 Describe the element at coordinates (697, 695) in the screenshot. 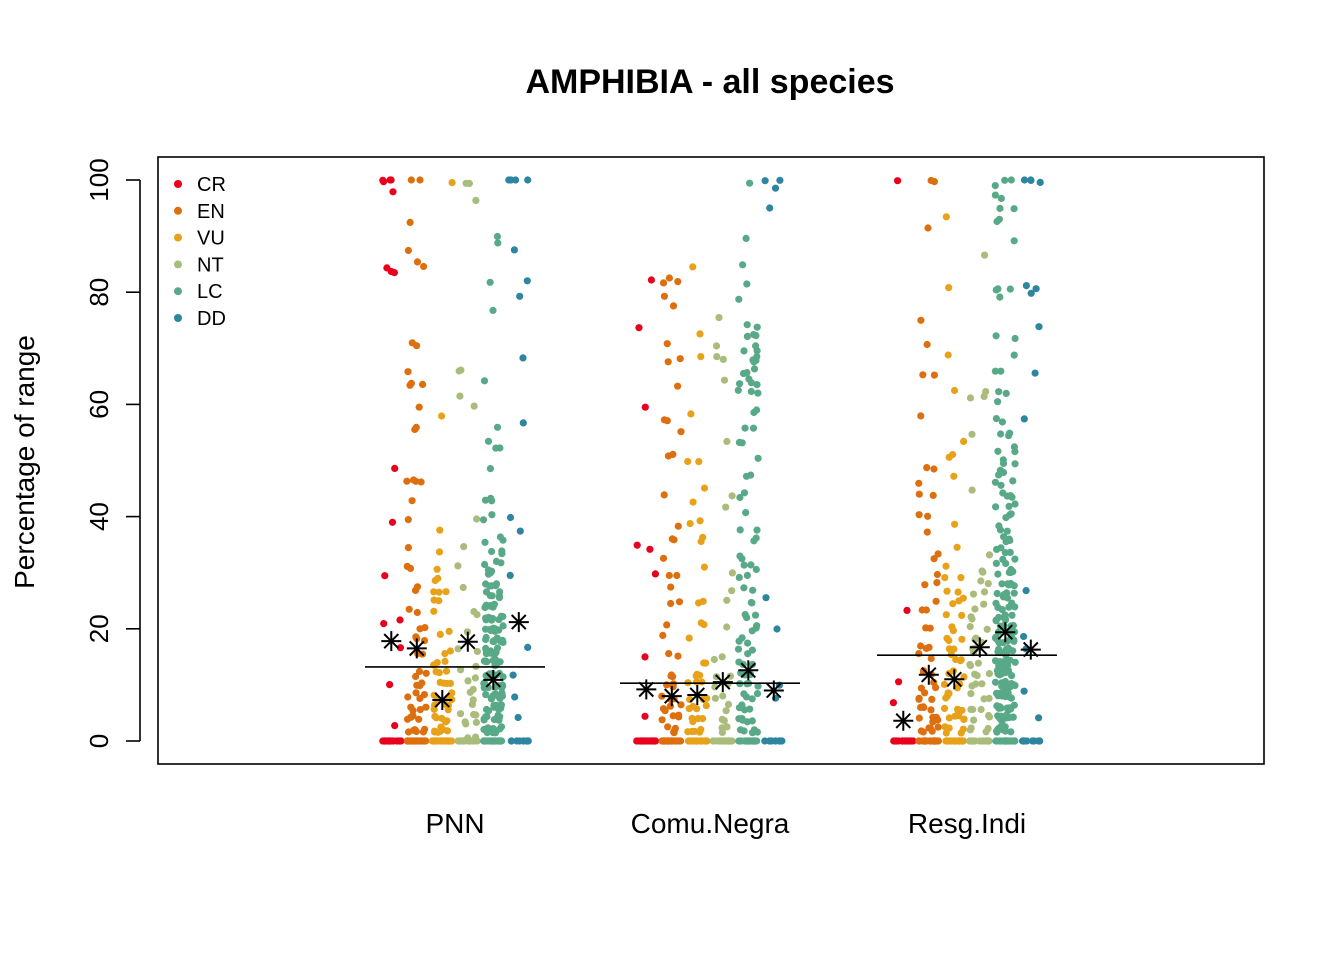

I see `mean-marker-vu` at that location.